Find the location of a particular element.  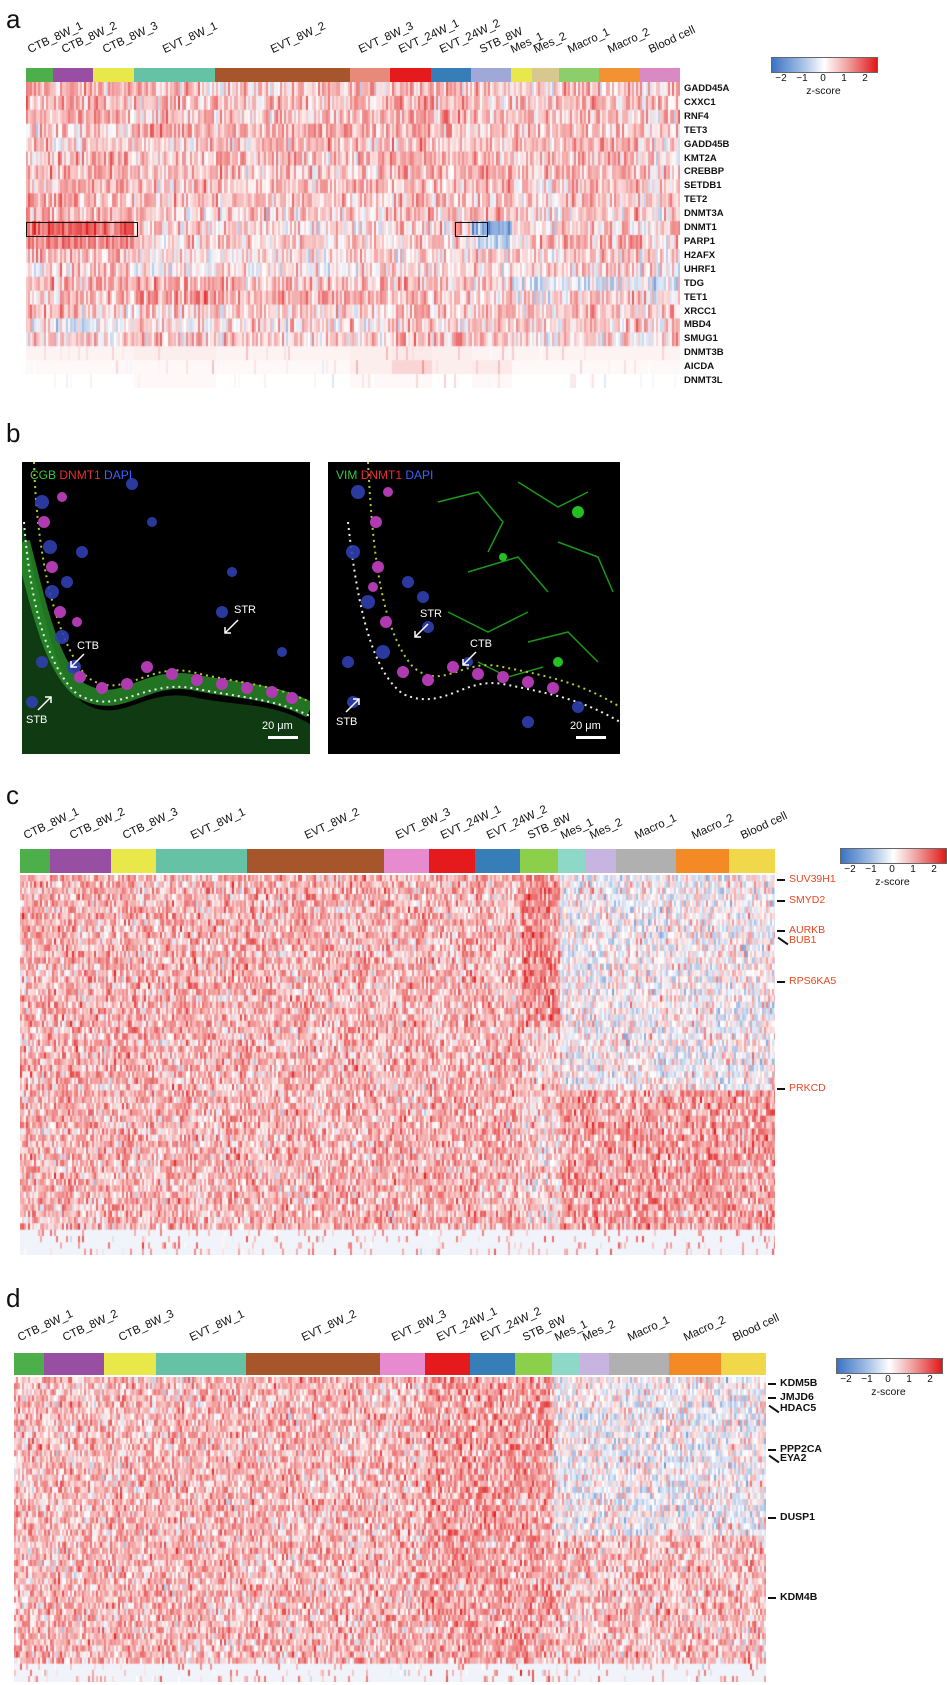

cluster-label: EVT_8W_1 is located at coordinates (217, 1326).